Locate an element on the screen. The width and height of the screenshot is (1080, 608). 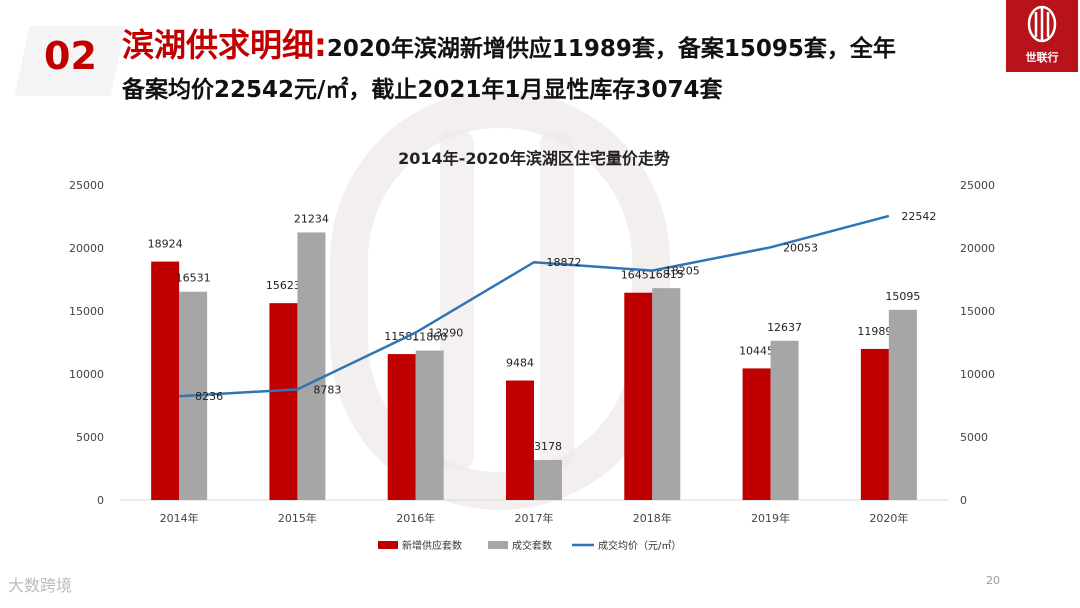
legend-label-sales: 成交套数 is located at coordinates (532, 545).